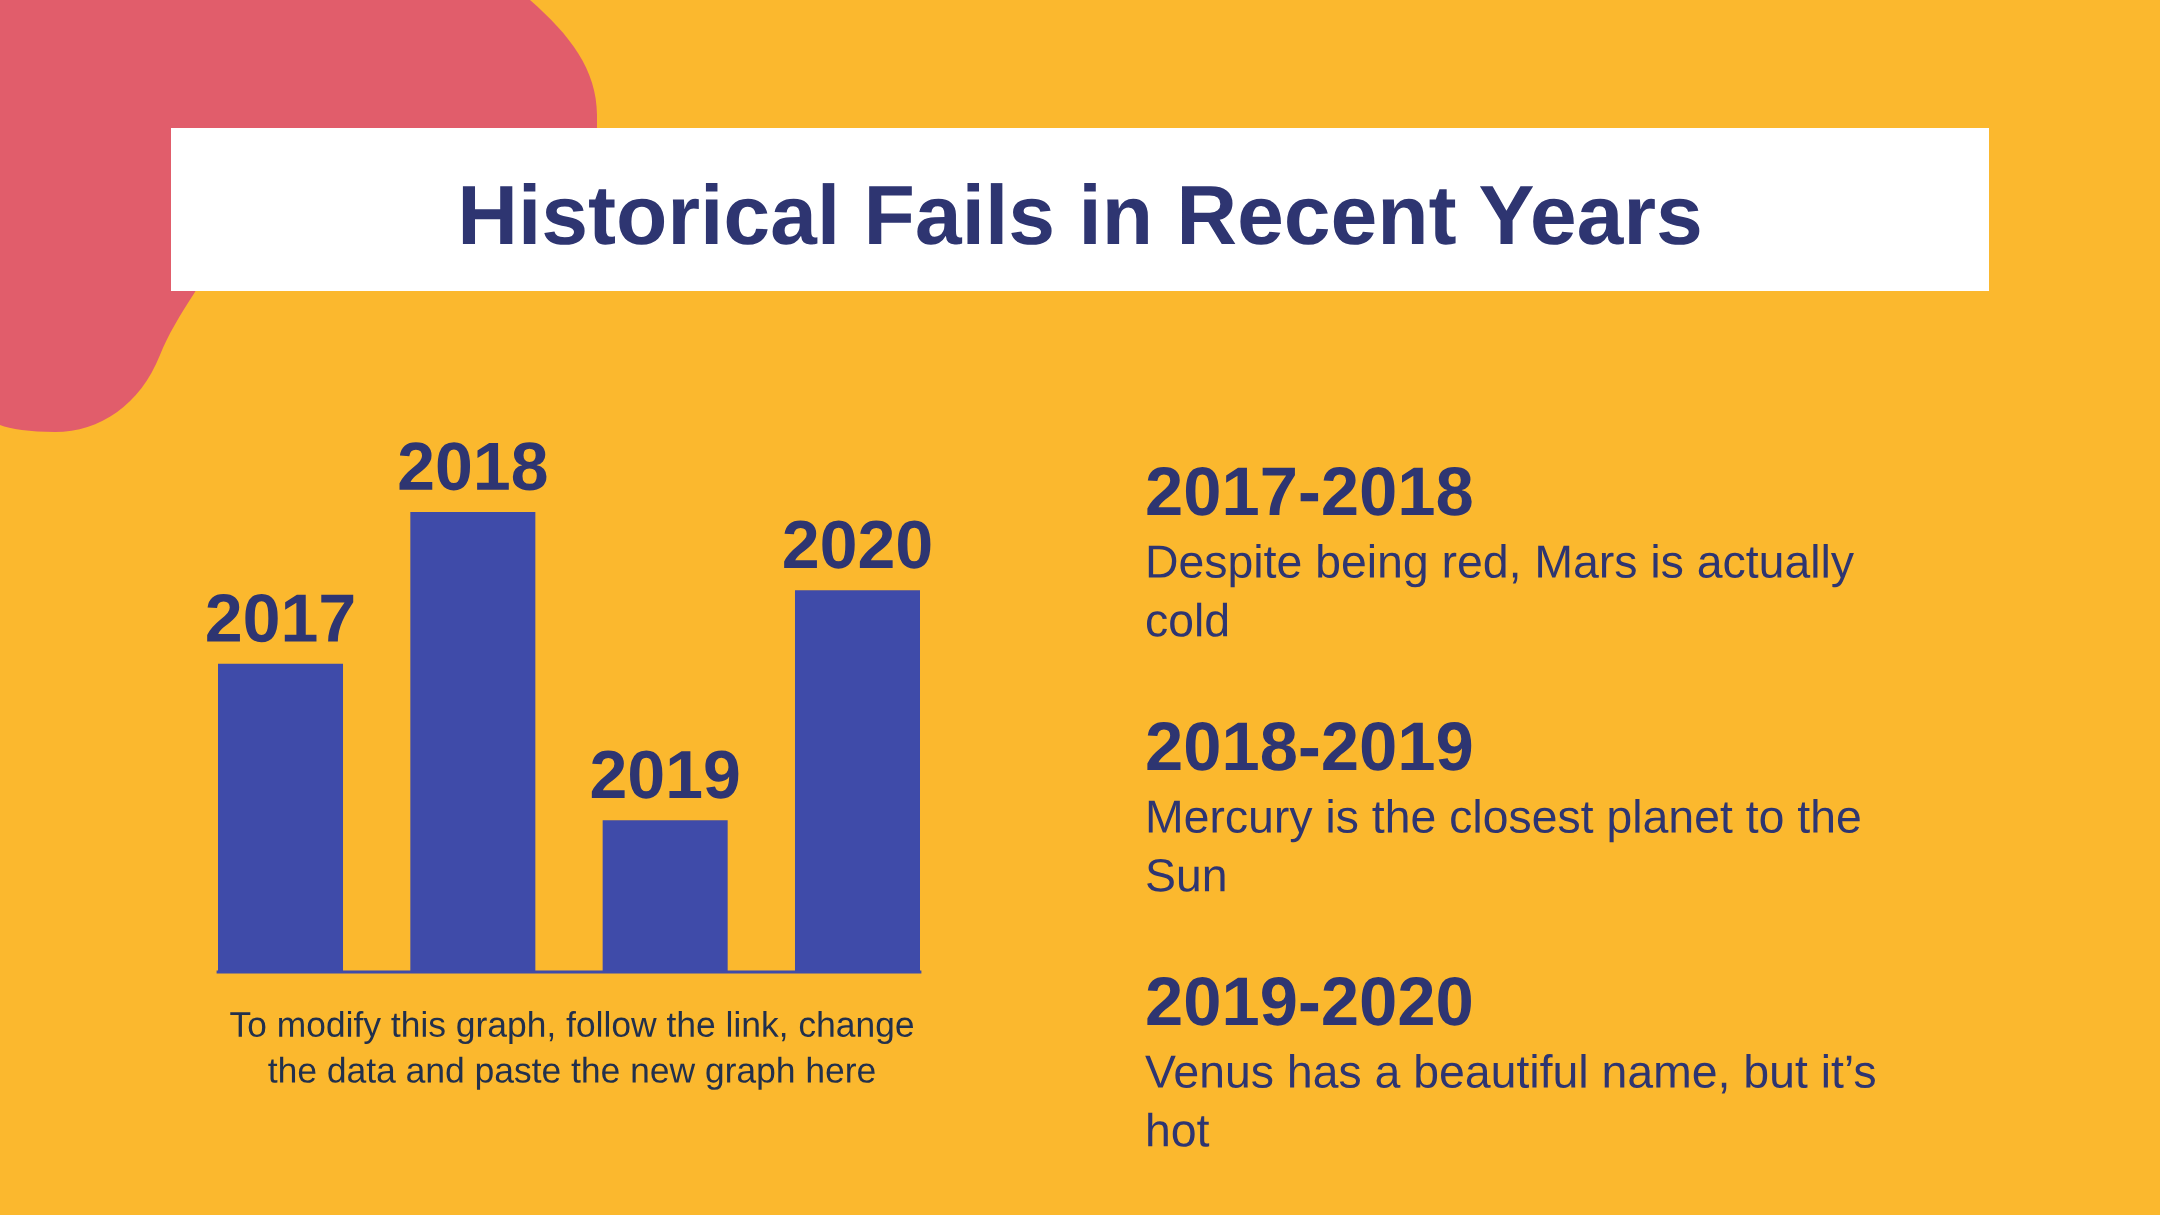  Describe the element at coordinates (280, 618) in the screenshot. I see `x-tick-label: 2017` at that location.